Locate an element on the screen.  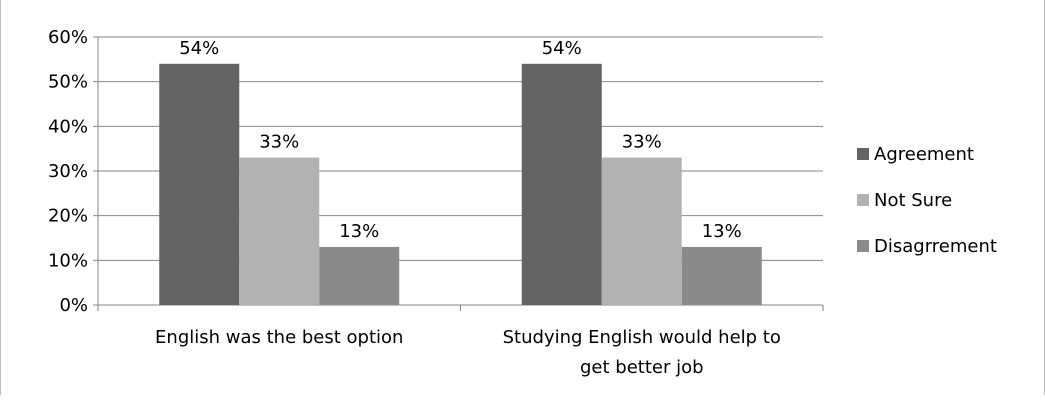
x-category-label: Studying English would help to is located at coordinates (642, 337).